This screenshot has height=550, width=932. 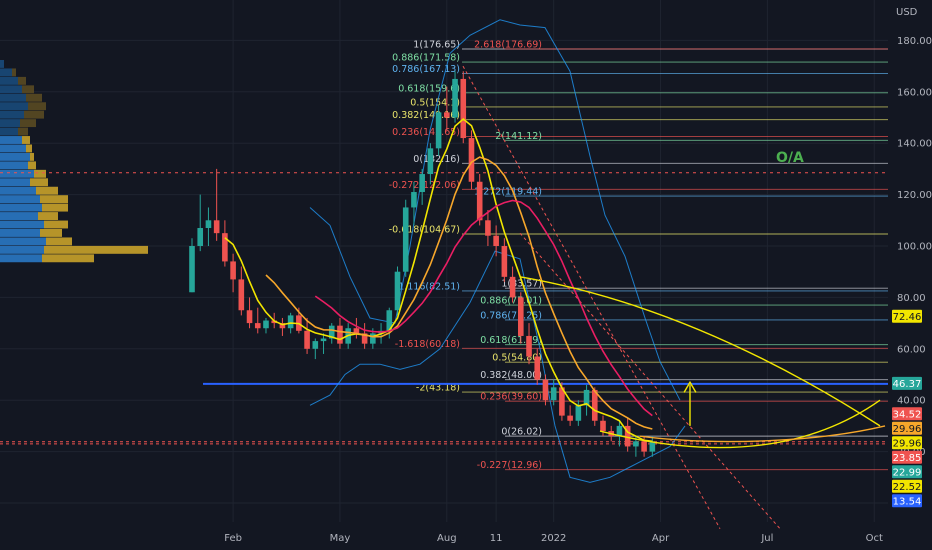 I want to click on x-tick-label: Apr, so click(x=661, y=538).